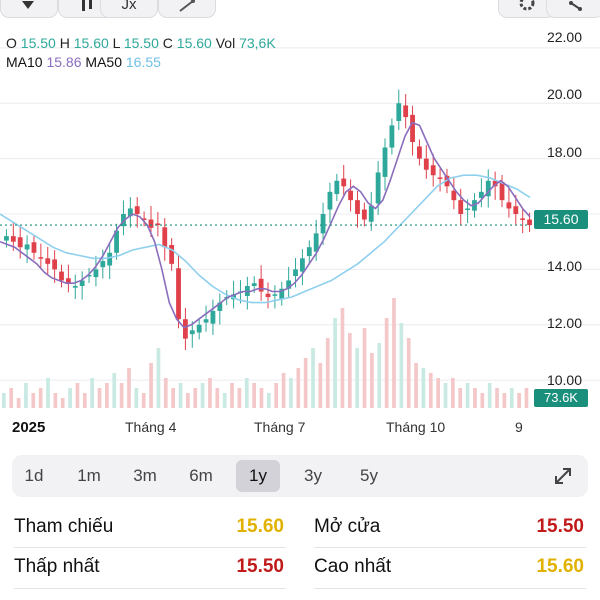  What do you see at coordinates (141, 43) in the screenshot?
I see `low-value: 15.50` at bounding box center [141, 43].